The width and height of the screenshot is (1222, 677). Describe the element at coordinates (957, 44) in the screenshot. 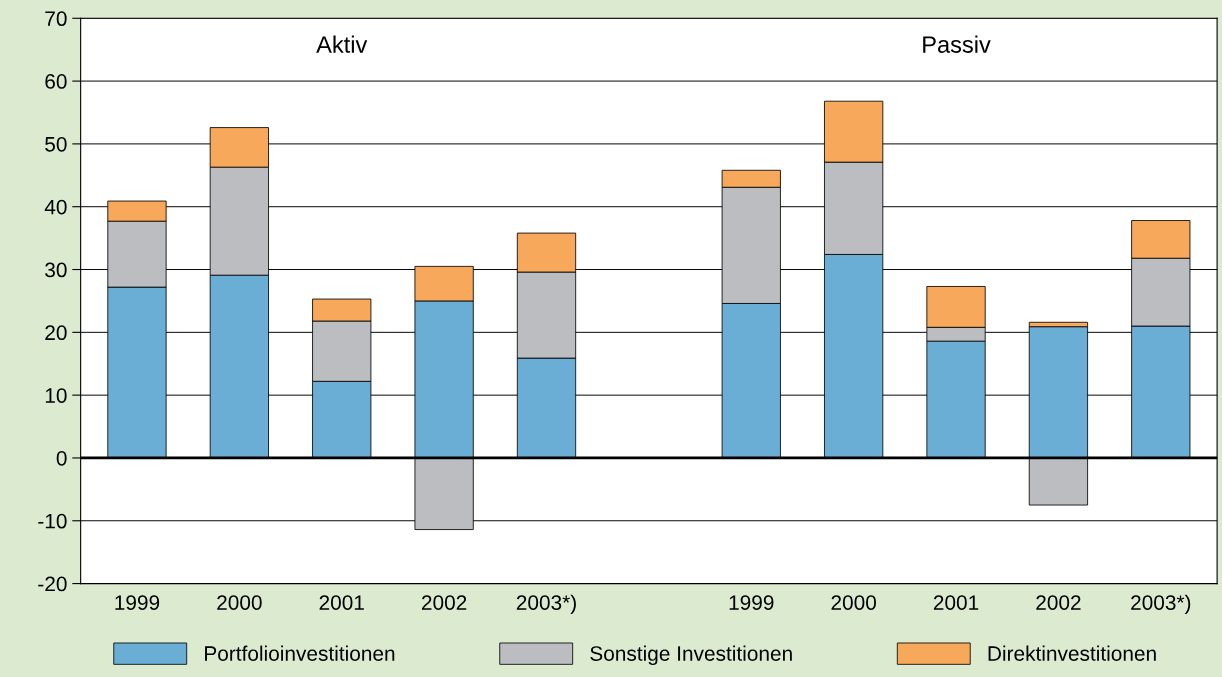

I see `annotation: Passiv` at that location.